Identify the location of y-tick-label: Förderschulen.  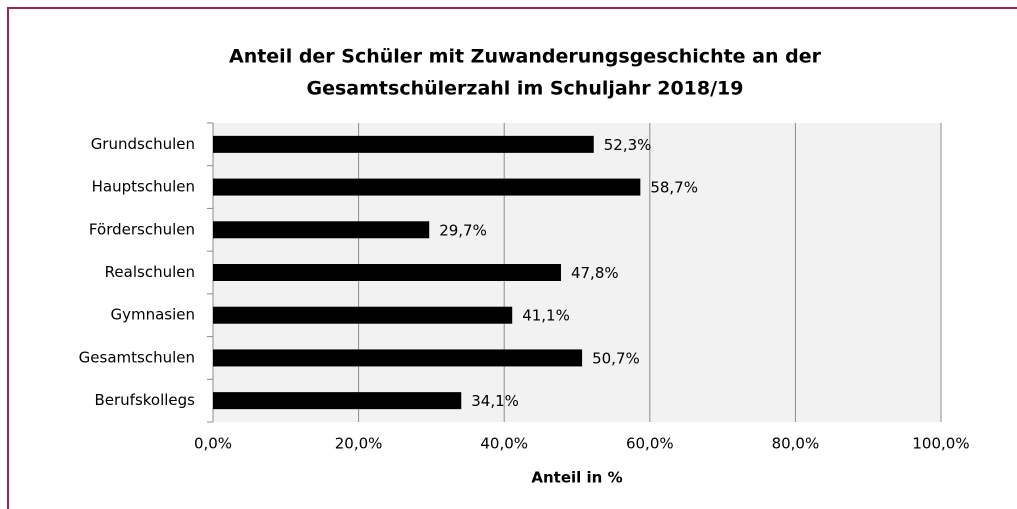
(142, 229).